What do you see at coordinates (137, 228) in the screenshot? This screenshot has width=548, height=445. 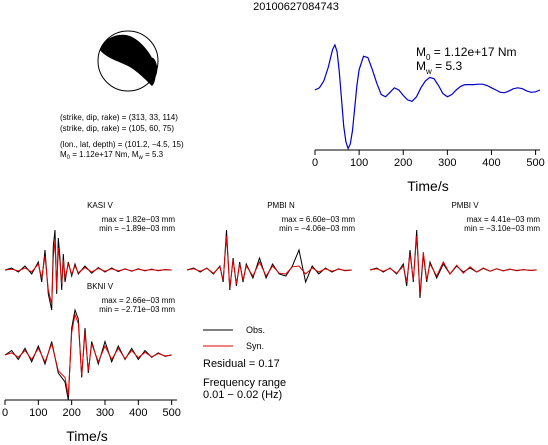 I see `station-min: min = −1.89e−03 mm` at bounding box center [137, 228].